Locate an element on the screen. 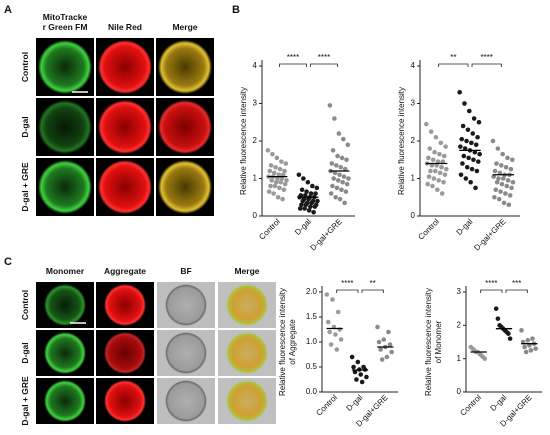 Image resolution: width=550 pixels, height=435 pixels. significance-label: **** is located at coordinates (347, 283).